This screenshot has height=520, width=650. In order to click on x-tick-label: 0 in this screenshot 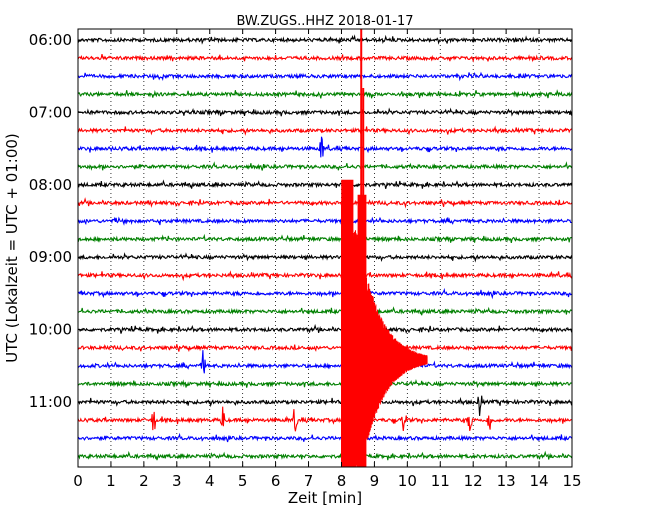, I will do `click(78, 481)`.